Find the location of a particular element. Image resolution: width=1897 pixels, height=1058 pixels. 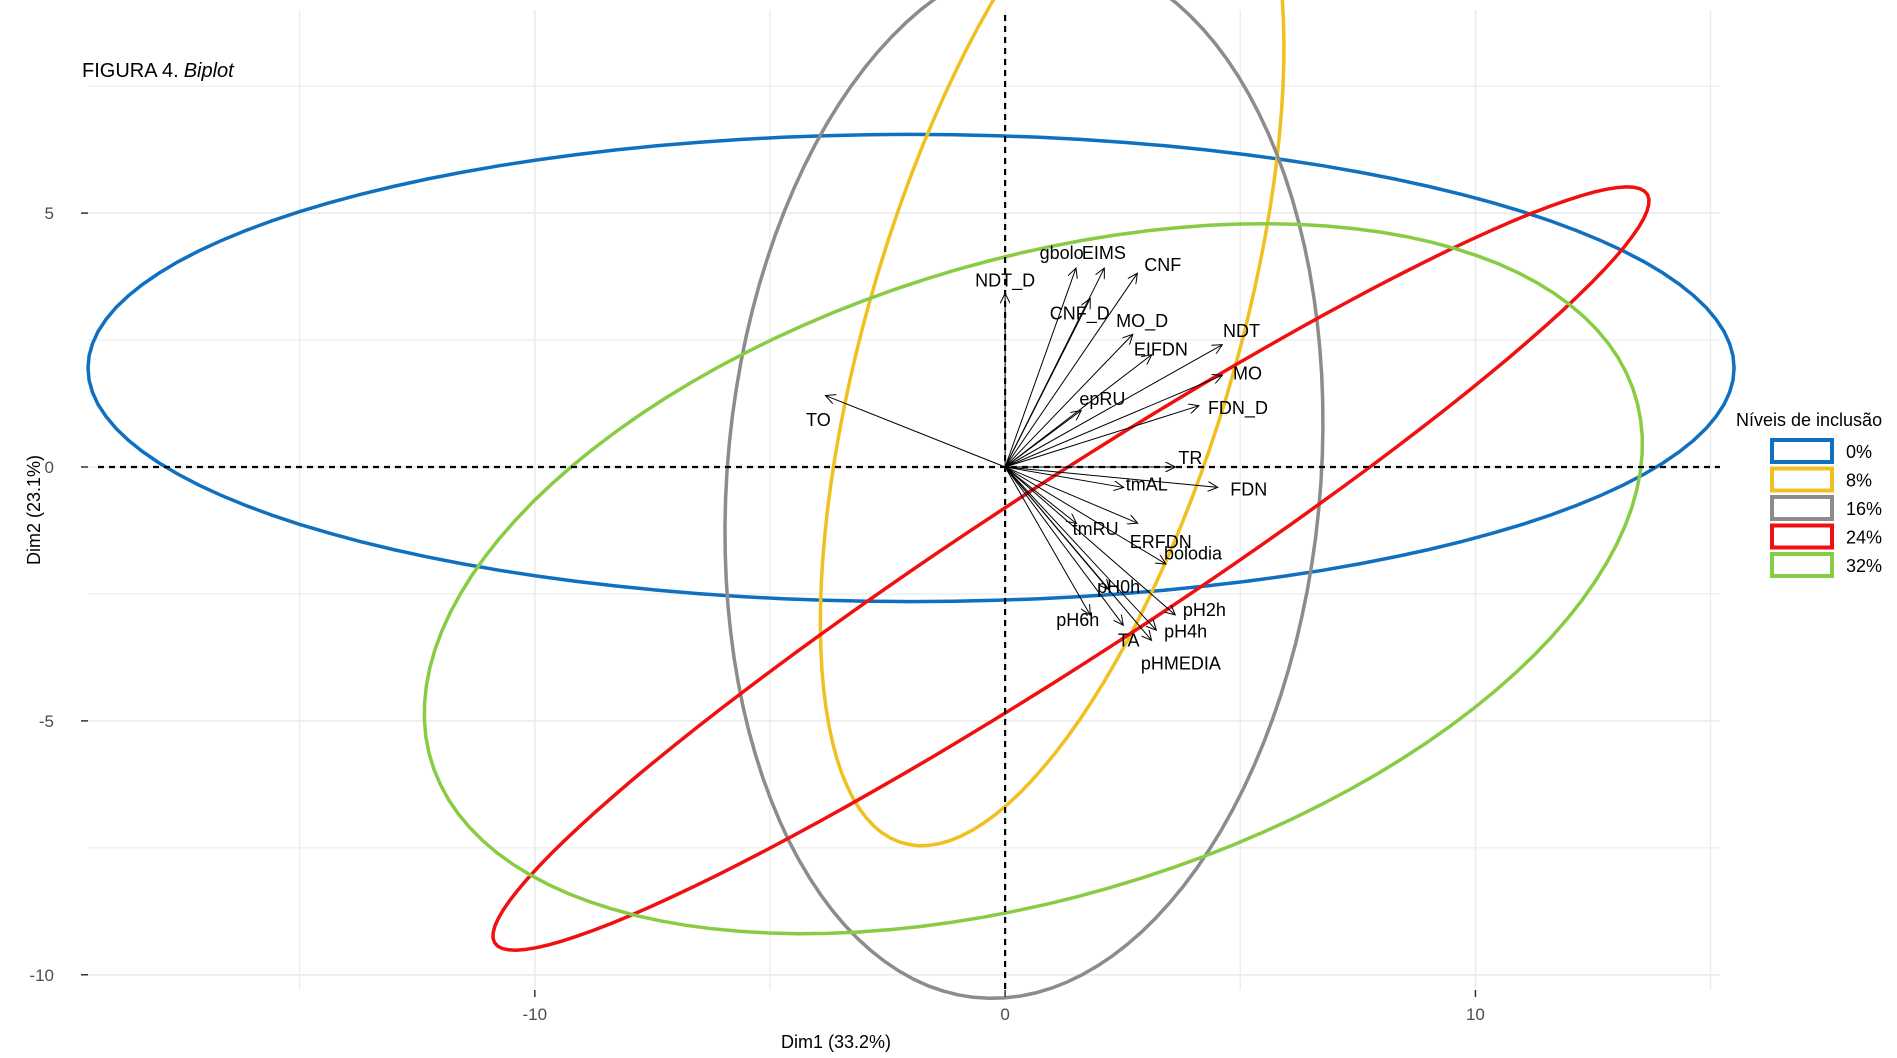

variable-label-TO: TO is located at coordinates (818, 420).